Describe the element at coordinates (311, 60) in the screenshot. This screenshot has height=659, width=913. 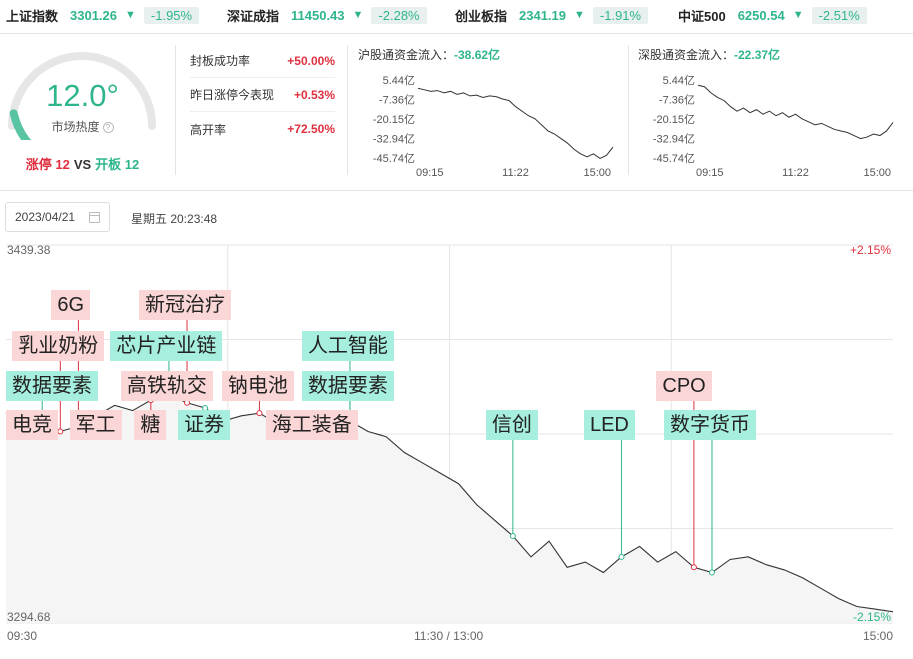
I see `stat-value: +50.00%` at that location.